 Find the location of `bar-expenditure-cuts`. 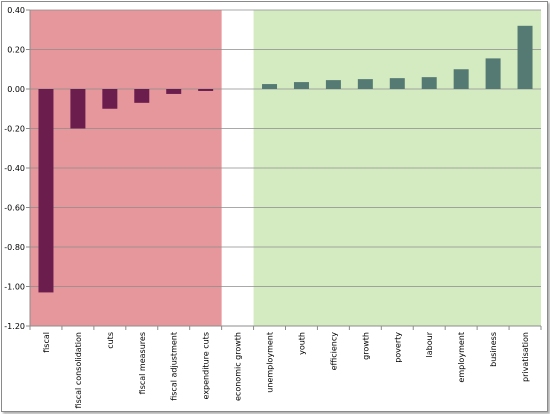

bar-expenditure-cuts is located at coordinates (206, 90).